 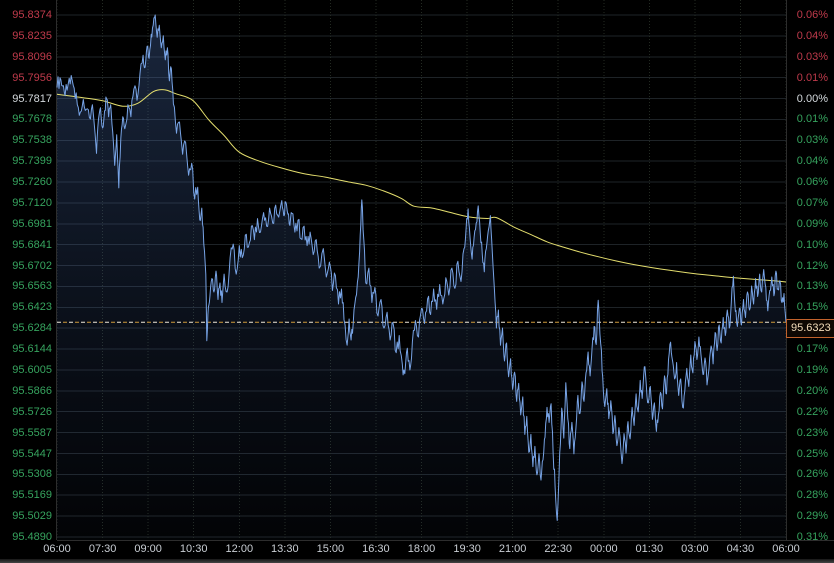 I want to click on time-axis-label: 03:00, so click(x=695, y=549).